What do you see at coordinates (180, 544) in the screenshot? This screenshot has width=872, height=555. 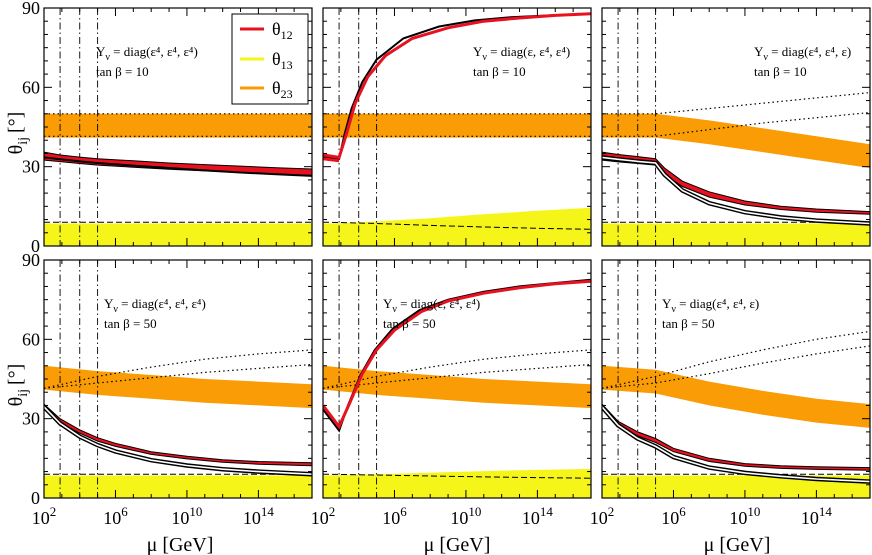 I see `x-axis-label-left: μ [GeV]` at bounding box center [180, 544].